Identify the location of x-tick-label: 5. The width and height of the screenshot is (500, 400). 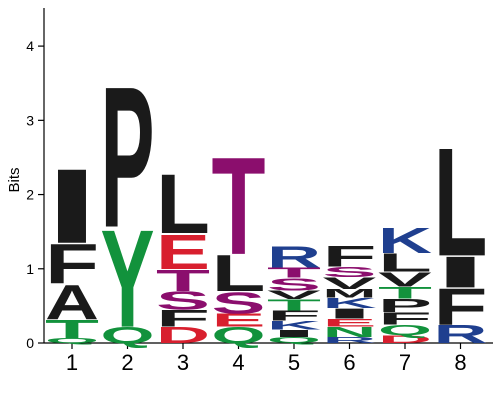
(294, 362).